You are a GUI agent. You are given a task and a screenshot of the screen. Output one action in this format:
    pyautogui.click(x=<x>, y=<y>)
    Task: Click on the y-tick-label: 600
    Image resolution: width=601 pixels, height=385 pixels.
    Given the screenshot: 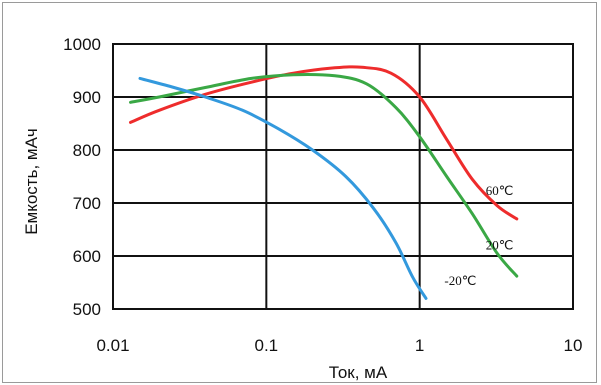 What is the action you would take?
    pyautogui.click(x=87, y=256)
    